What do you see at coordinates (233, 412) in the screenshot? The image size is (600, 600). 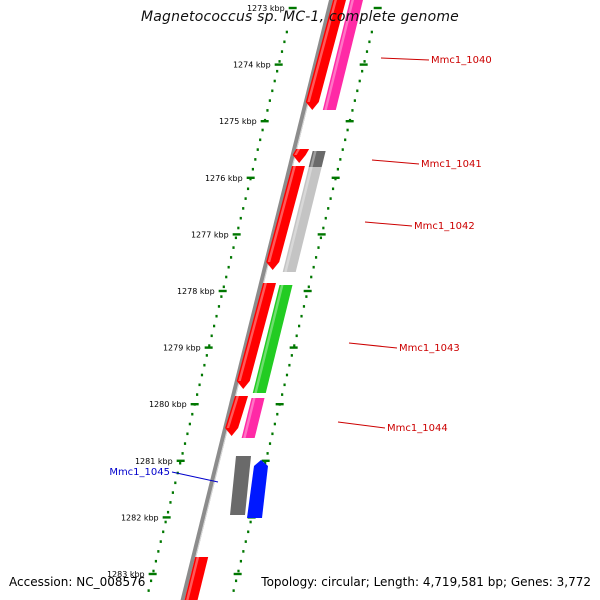 I see `gene-1044-red-shine` at bounding box center [233, 412].